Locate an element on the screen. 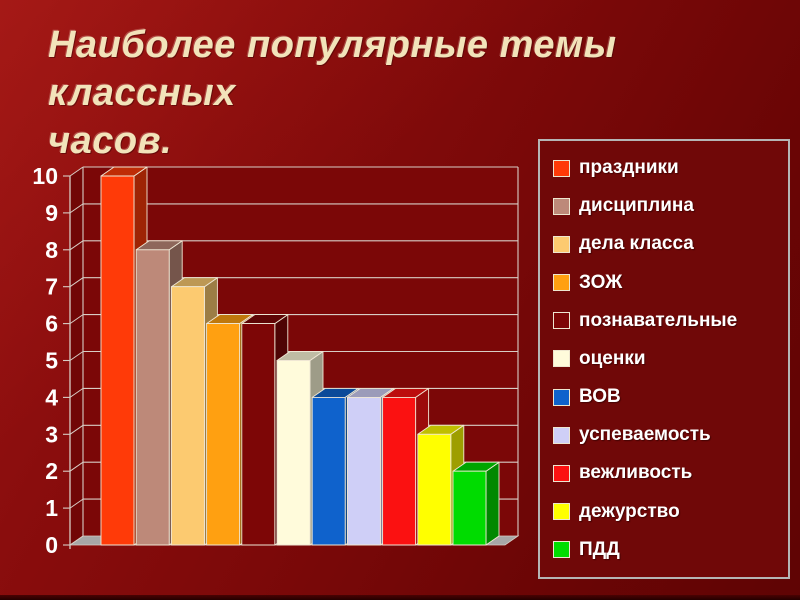 The height and width of the screenshot is (600, 800). slide-title-line-1: Наиболее популярные темы классных is located at coordinates (332, 69).